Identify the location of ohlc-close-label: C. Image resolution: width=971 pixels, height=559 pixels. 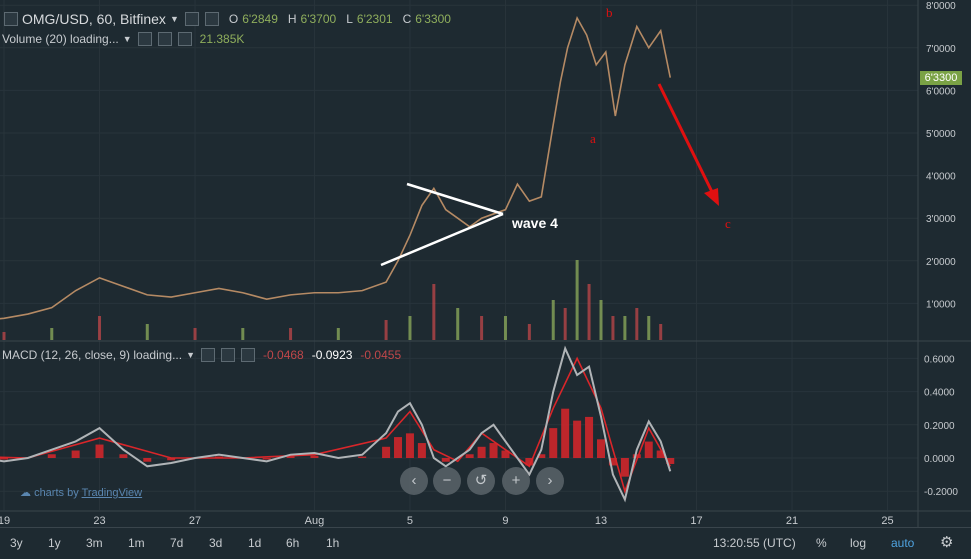
(407, 19).